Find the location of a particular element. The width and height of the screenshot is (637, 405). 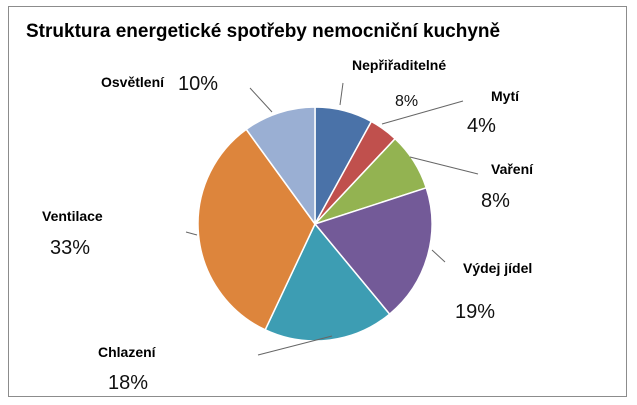

slice-percent-4: 19% is located at coordinates (475, 312).